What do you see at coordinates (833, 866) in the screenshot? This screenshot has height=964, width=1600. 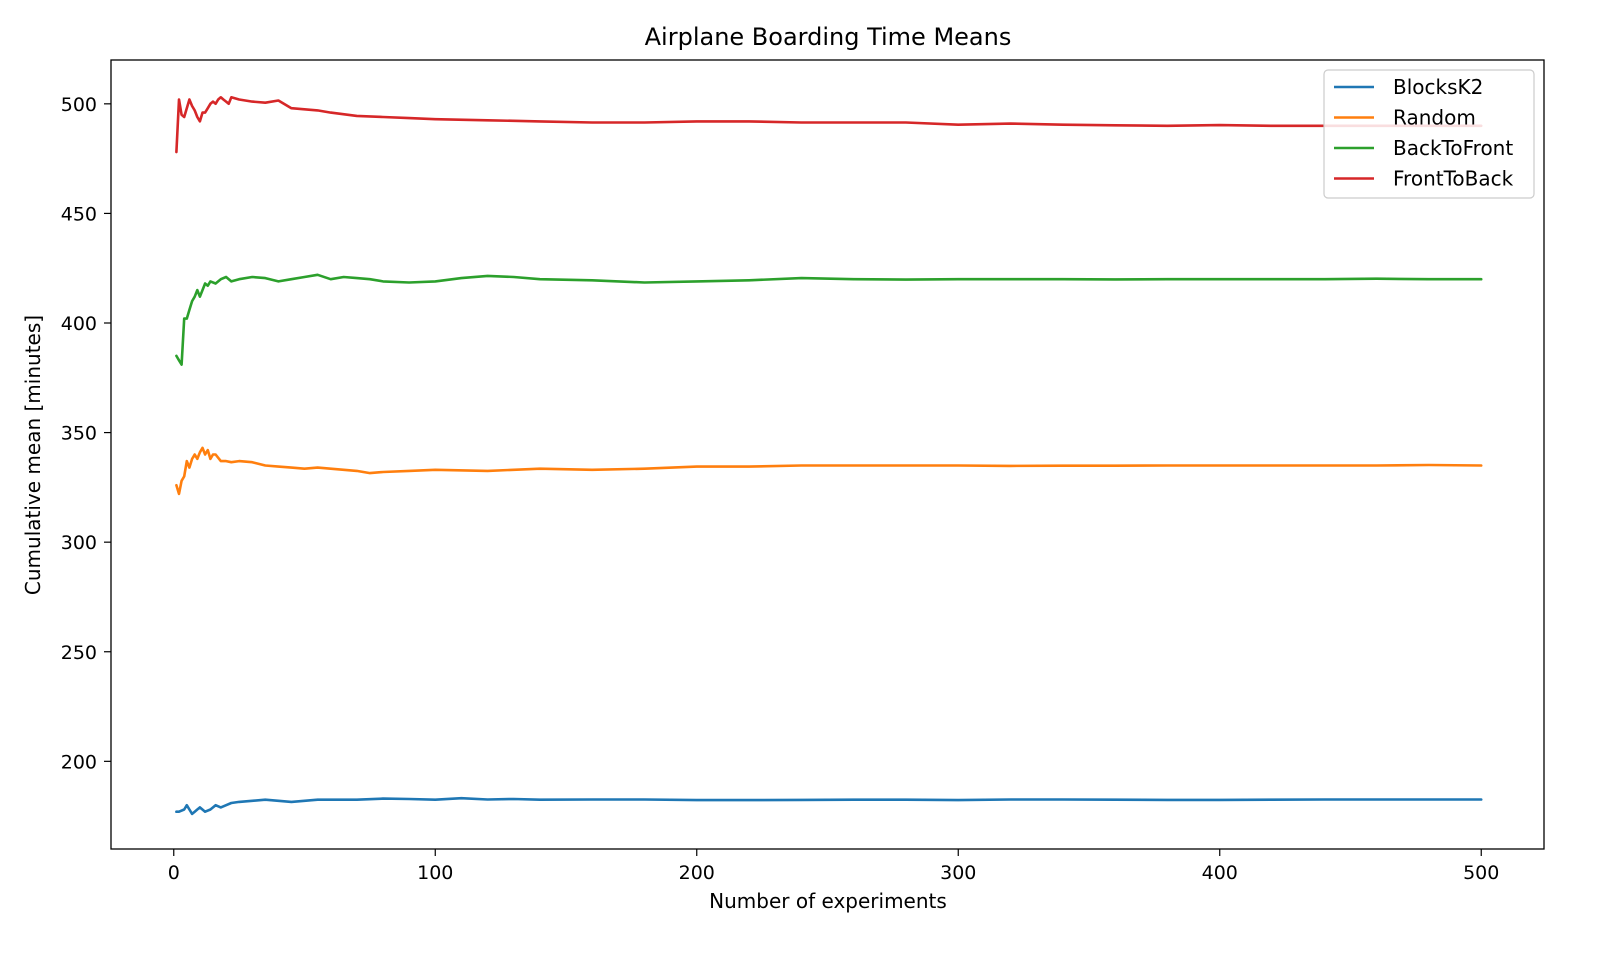 I see `x-axis: 0 100 200 300 400 500` at bounding box center [833, 866].